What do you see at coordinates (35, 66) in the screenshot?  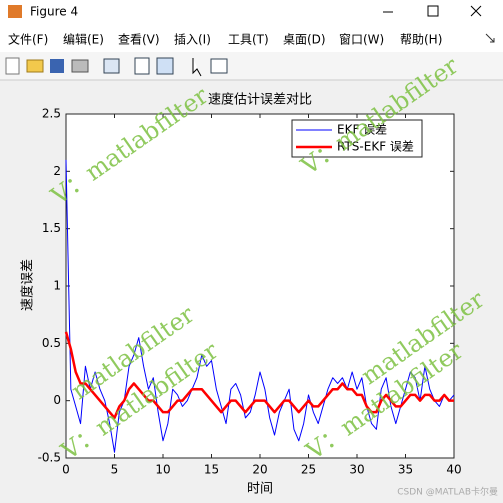 I see `open-icon` at bounding box center [35, 66].